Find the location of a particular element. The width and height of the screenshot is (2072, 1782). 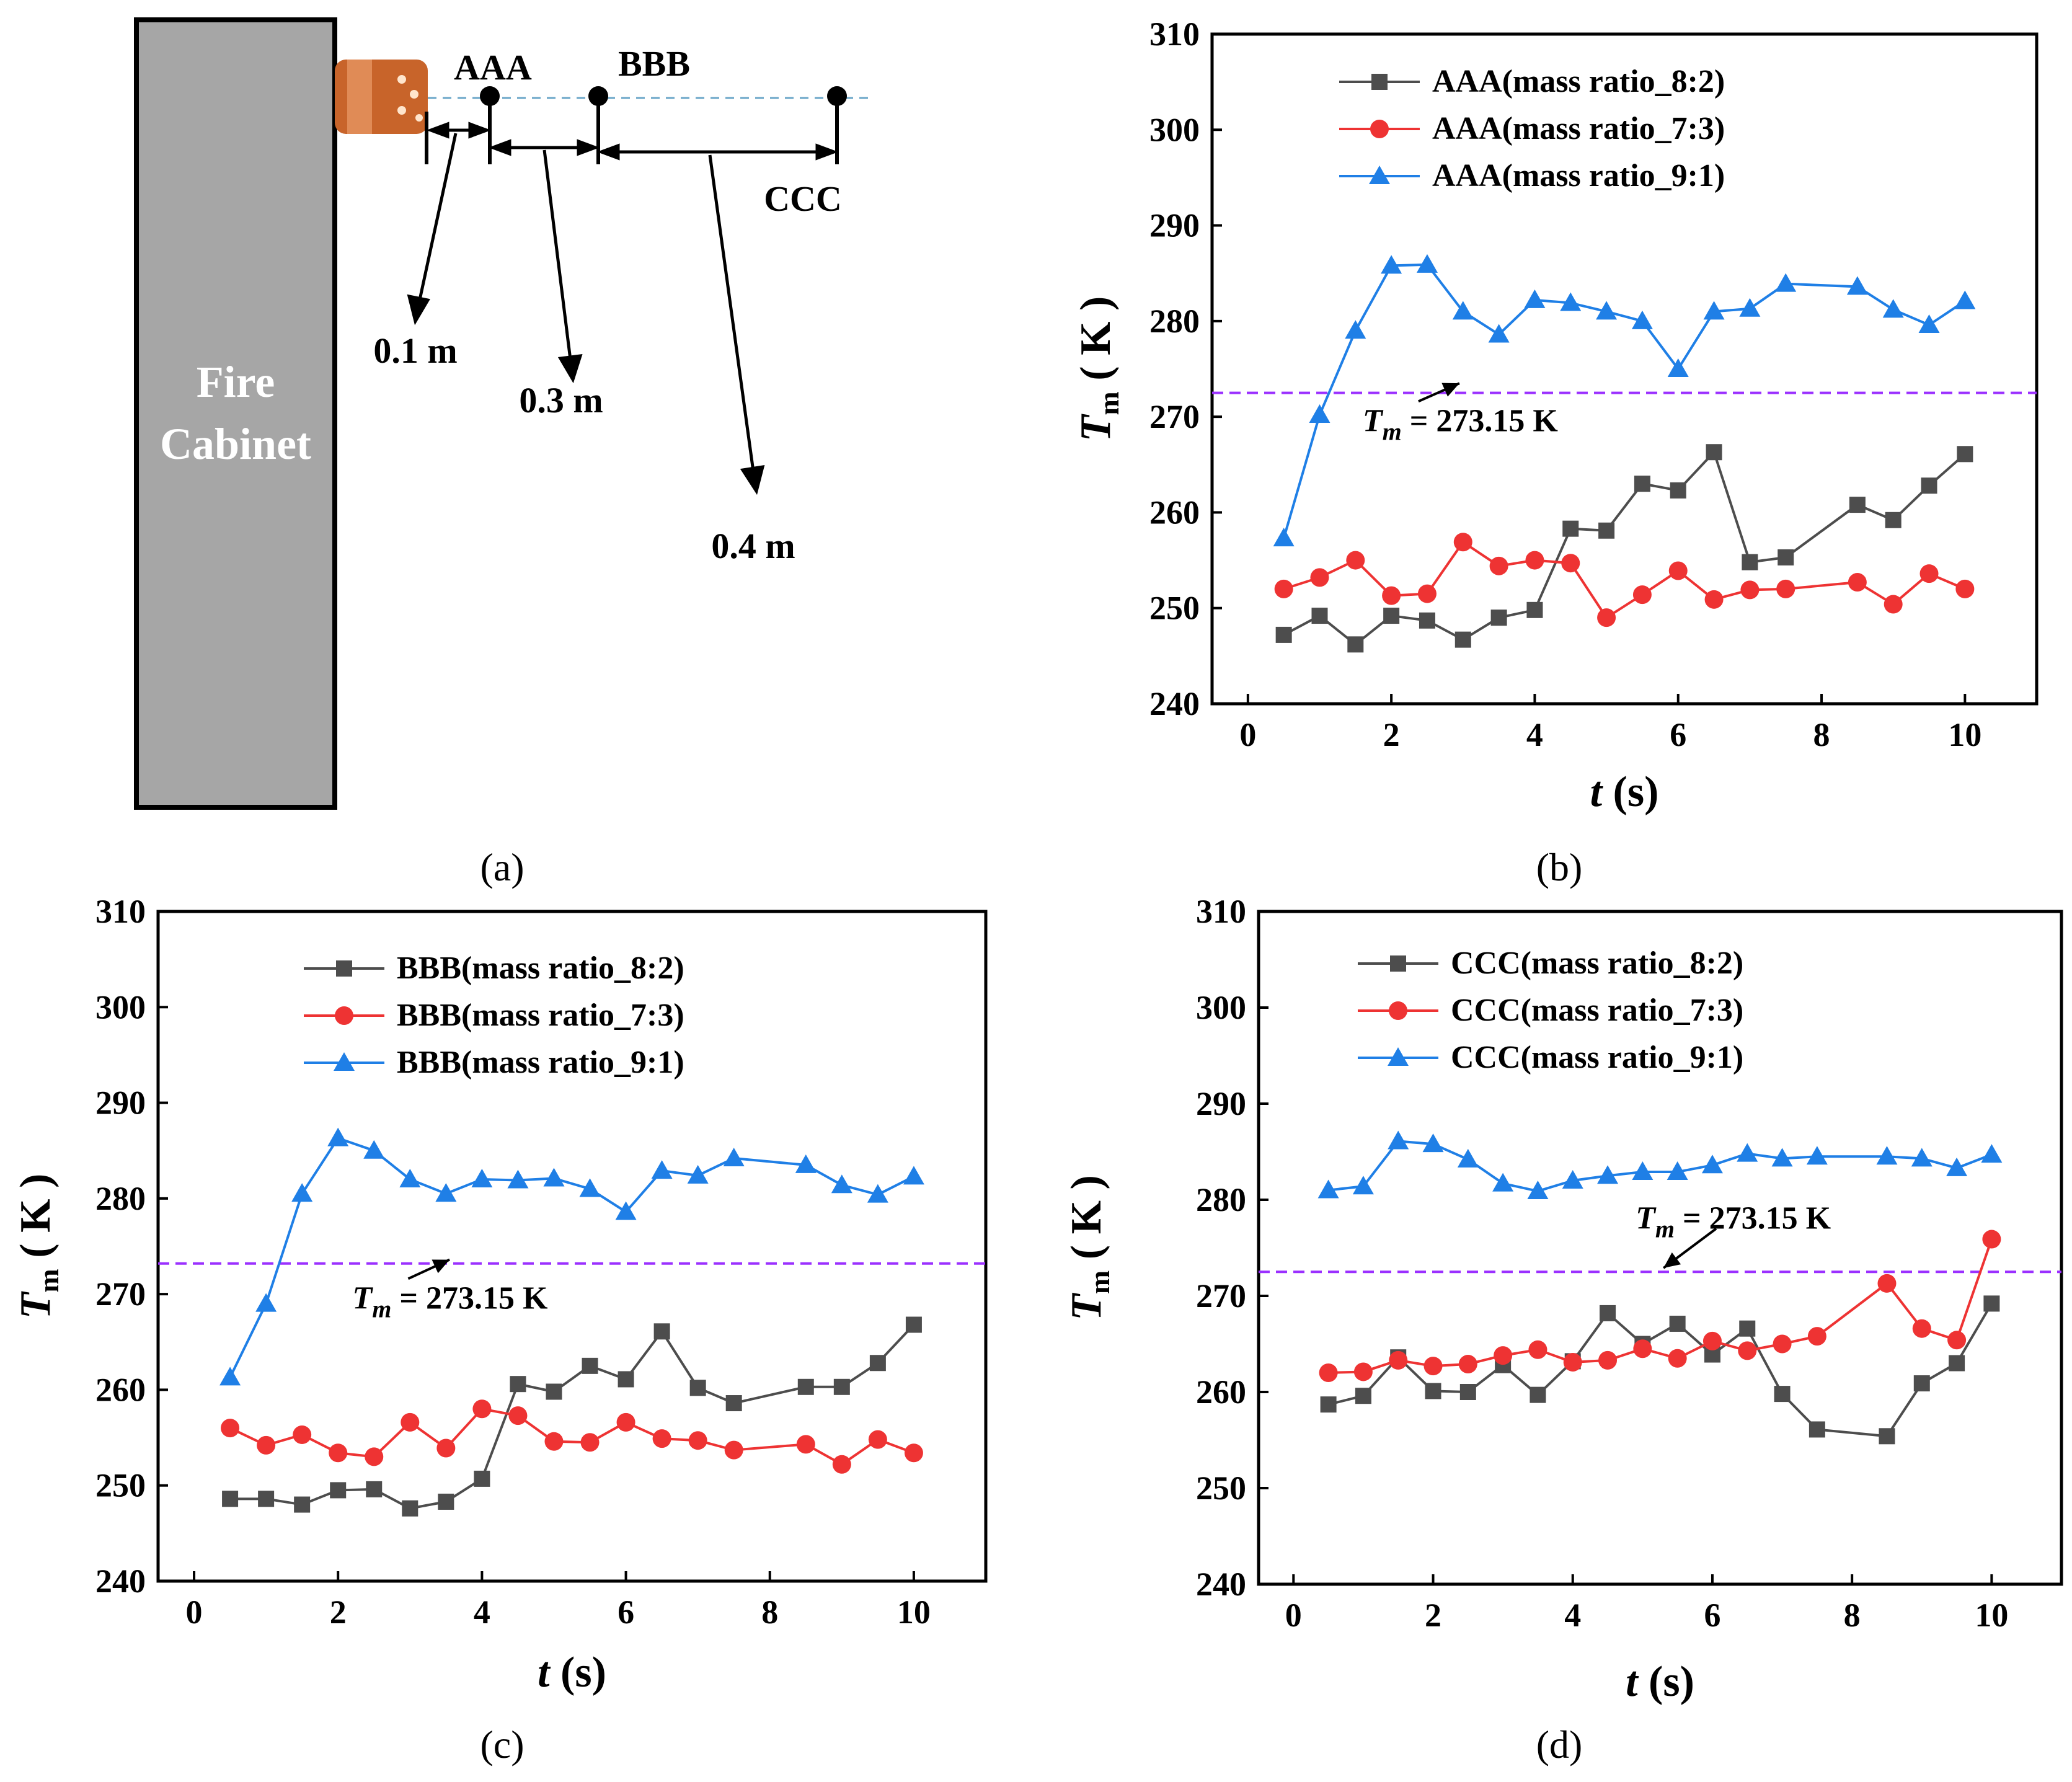

measure-point-b is located at coordinates (598, 125).